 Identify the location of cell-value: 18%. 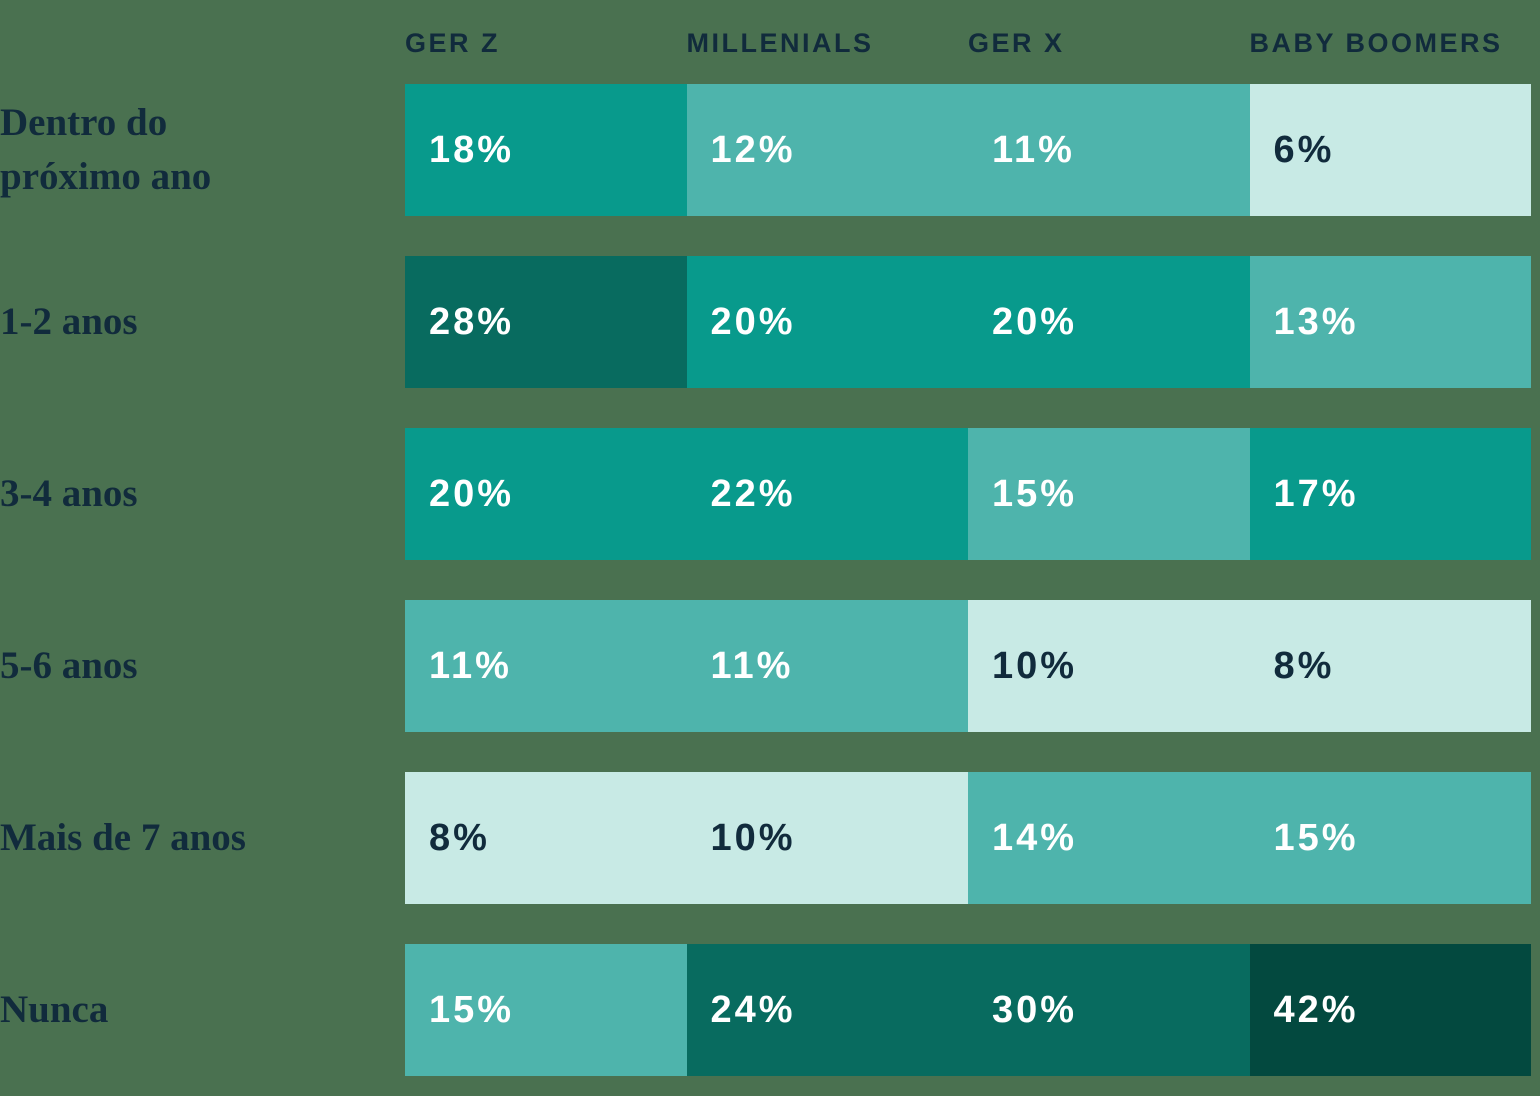
(472, 149).